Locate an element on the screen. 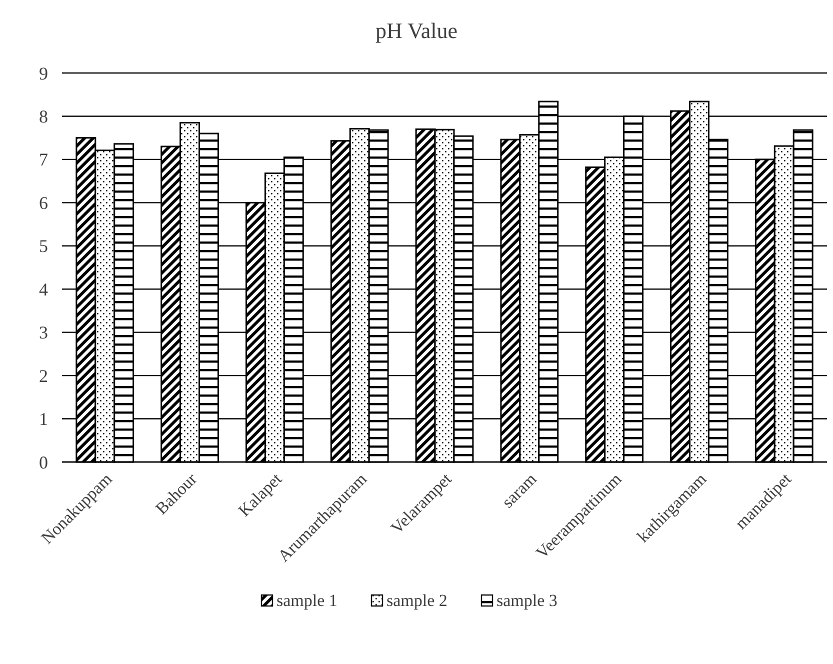 This screenshot has height=664, width=833. y-tick-label: 6 is located at coordinates (43, 202).